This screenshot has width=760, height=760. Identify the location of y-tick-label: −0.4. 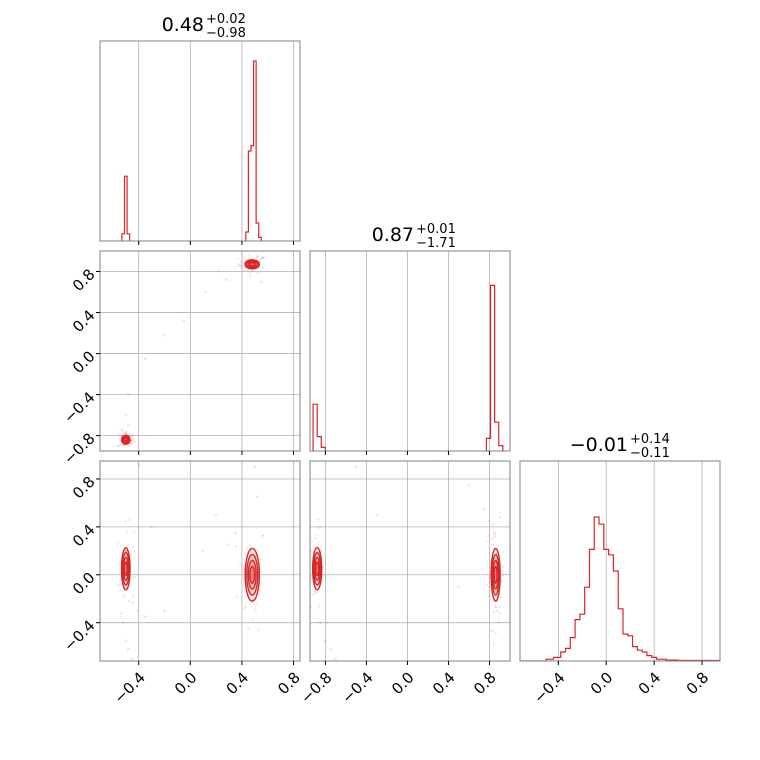
(79, 635).